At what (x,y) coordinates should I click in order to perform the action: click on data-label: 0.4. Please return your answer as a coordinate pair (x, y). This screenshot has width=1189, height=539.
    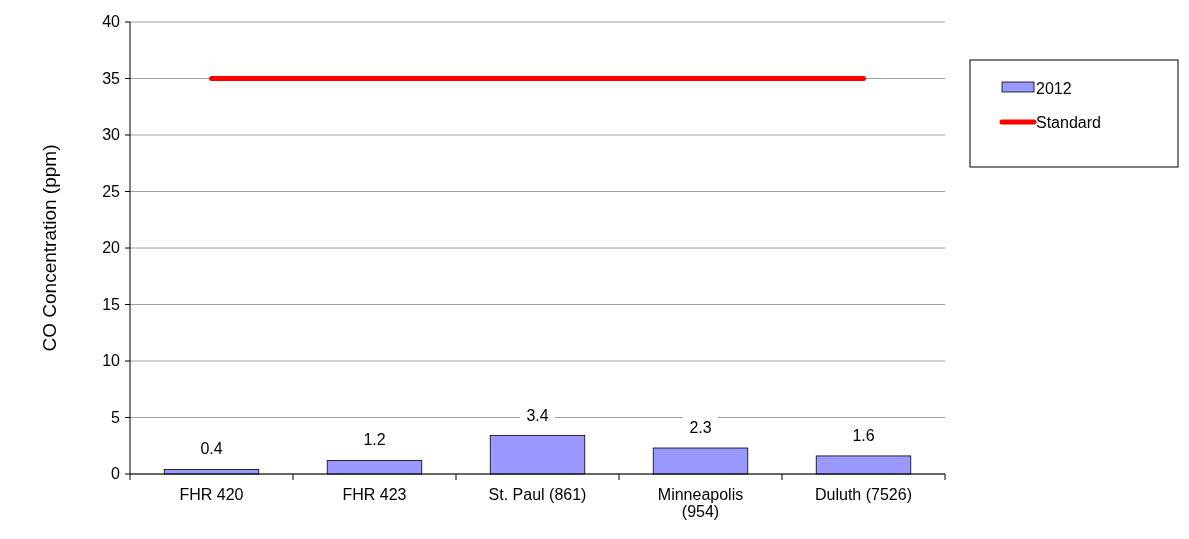
    Looking at the image, I should click on (211, 449).